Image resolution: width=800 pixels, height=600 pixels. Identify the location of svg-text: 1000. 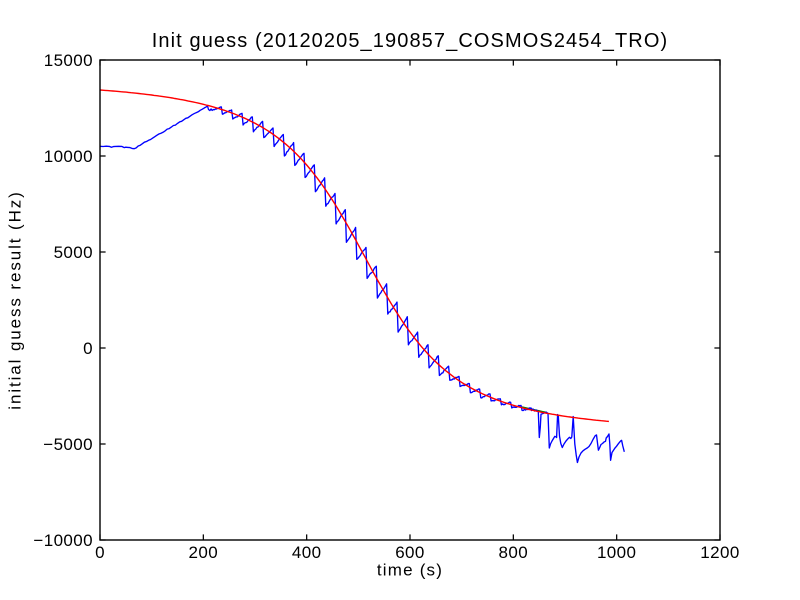
(616, 552).